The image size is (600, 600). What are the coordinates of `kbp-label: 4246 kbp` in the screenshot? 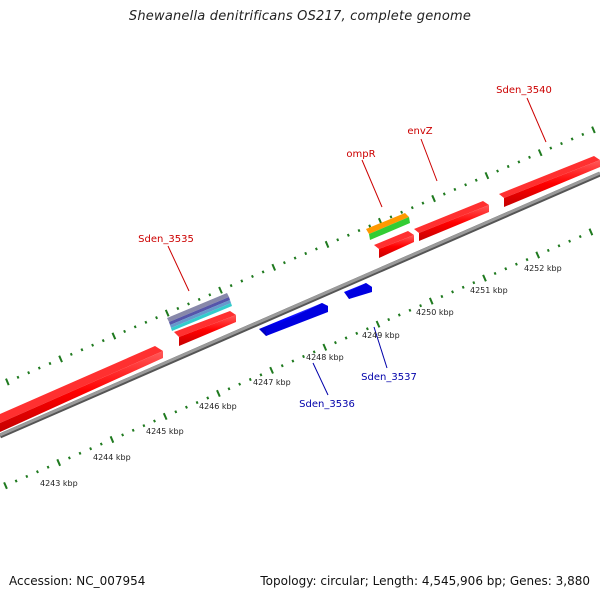 It's located at (218, 406).